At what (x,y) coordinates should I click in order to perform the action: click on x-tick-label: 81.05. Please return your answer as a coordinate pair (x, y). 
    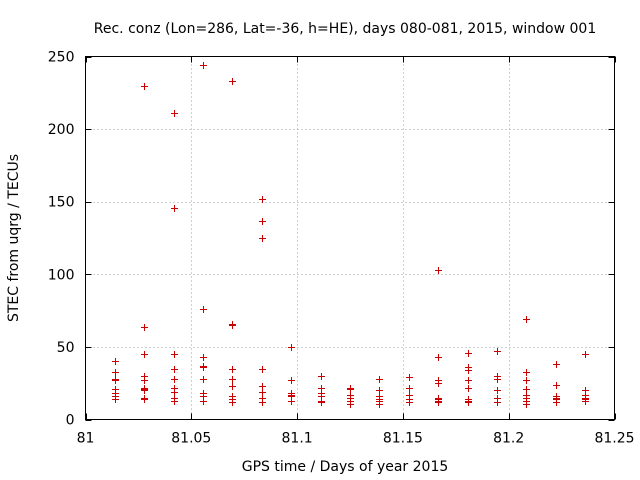
    Looking at the image, I should click on (191, 439).